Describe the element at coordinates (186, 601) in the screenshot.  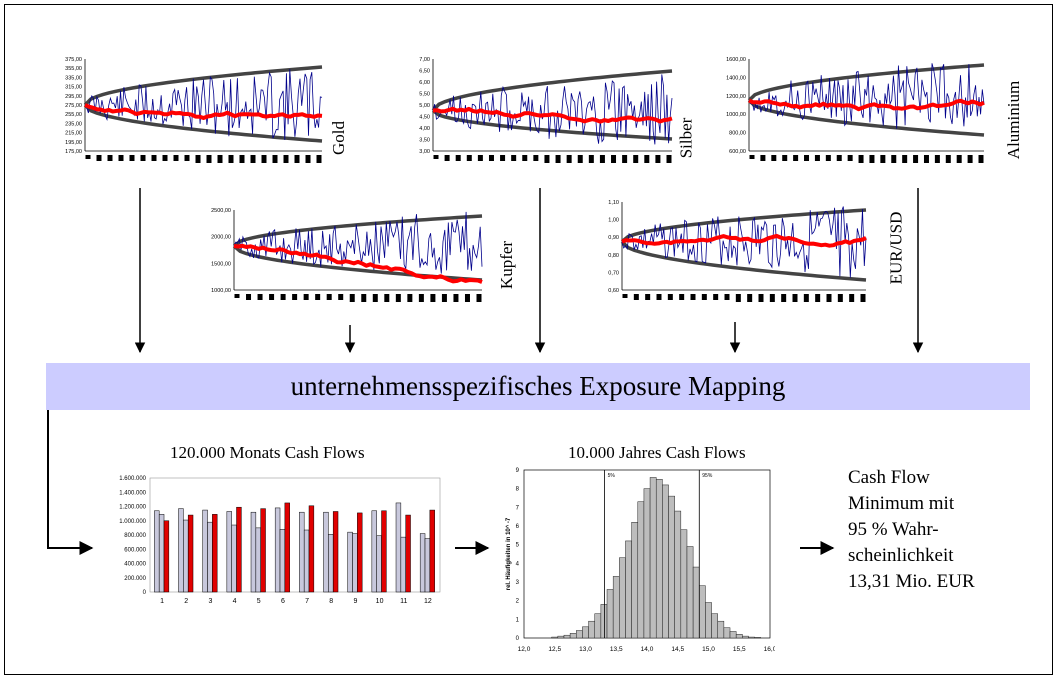
I see `x-tick-label: 2` at that location.